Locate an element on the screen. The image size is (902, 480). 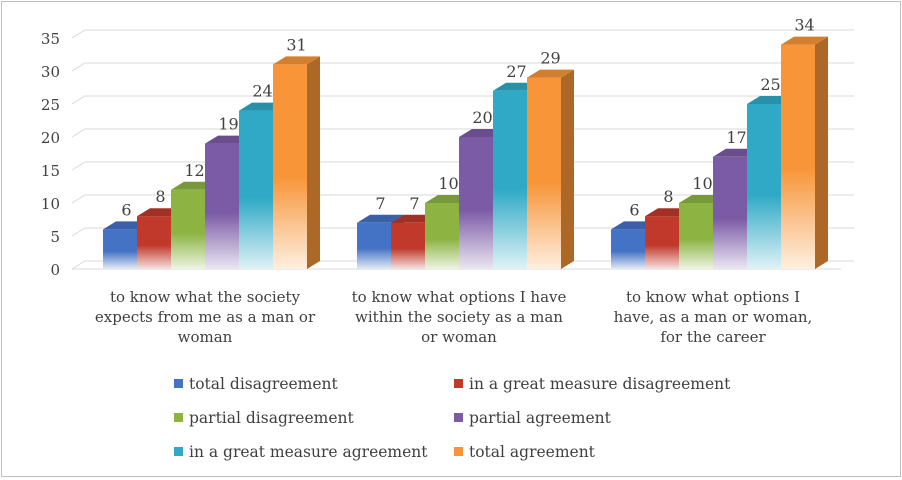
legend-item: total agreement is located at coordinates (525, 452).